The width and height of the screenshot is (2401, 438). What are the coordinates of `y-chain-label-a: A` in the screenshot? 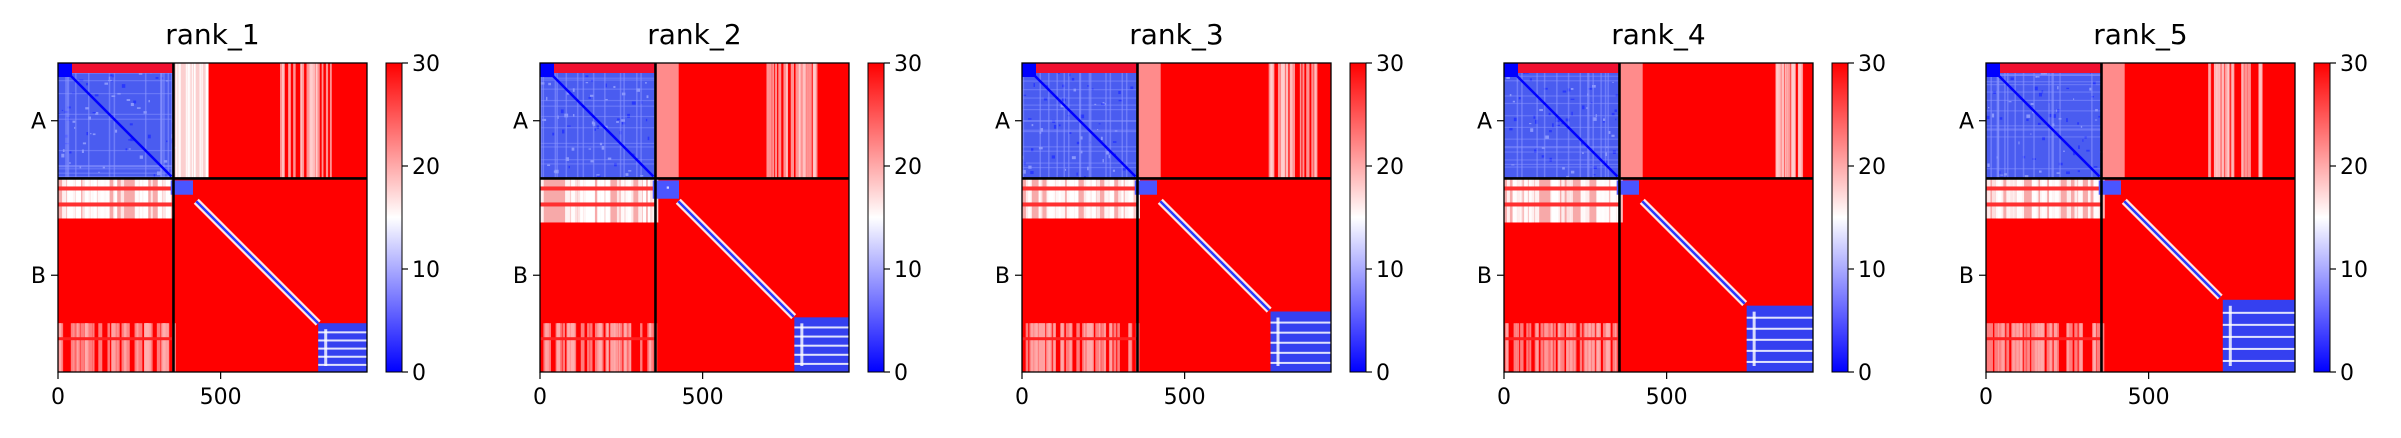 It's located at (38, 122).